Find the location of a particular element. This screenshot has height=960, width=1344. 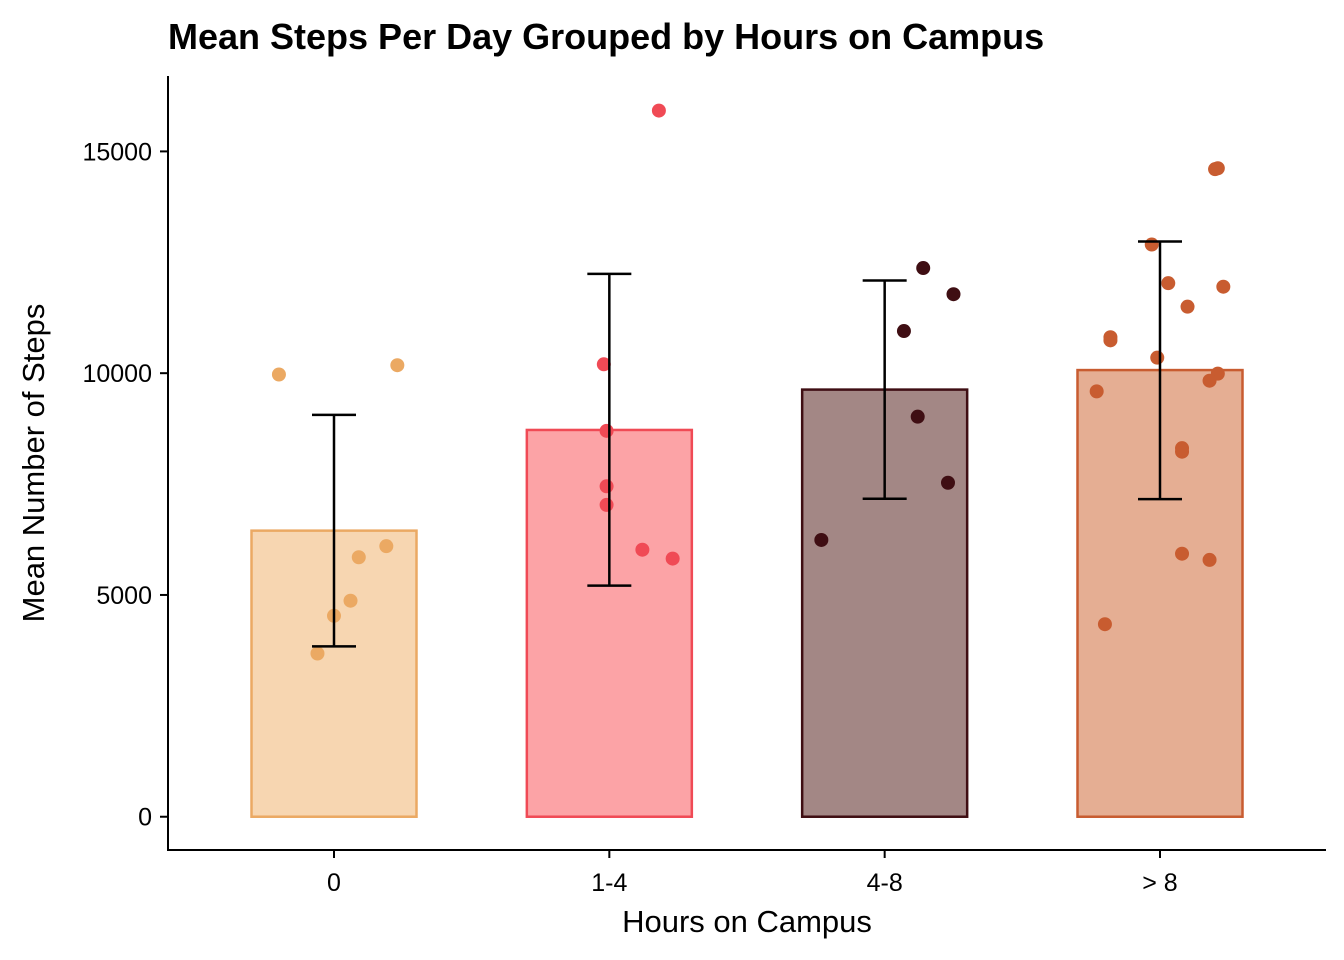

y-axis-title: Mean Number of Steps is located at coordinates (33, 463).